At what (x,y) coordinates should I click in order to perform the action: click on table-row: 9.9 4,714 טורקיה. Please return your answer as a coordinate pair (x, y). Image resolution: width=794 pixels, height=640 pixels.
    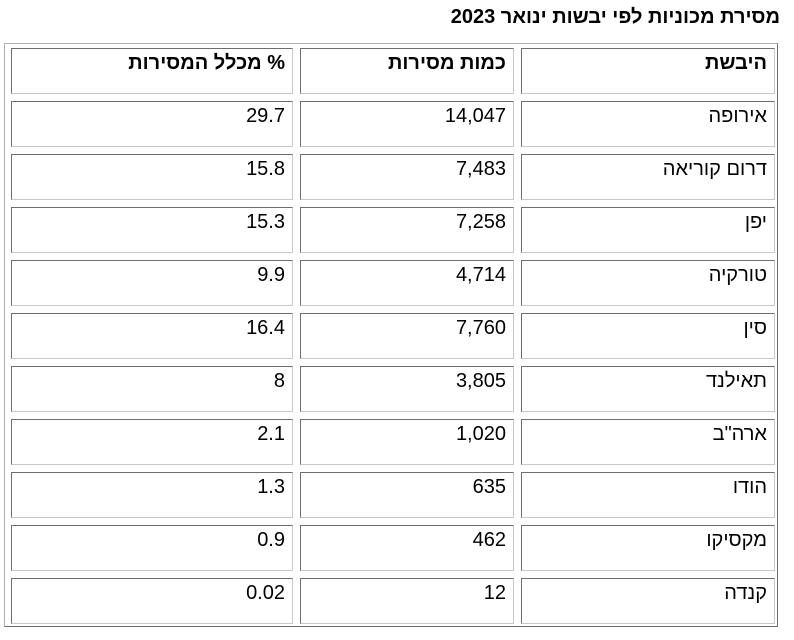
    Looking at the image, I should click on (393, 283).